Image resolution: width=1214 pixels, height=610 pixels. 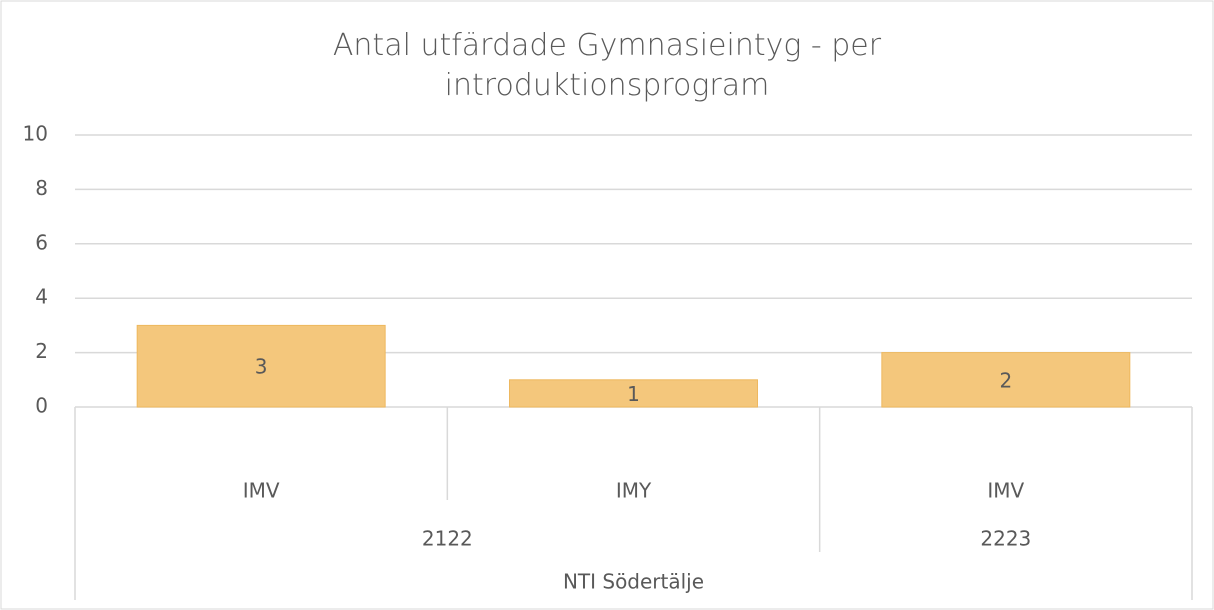 I want to click on y-tick-label: 2, so click(x=41, y=351).